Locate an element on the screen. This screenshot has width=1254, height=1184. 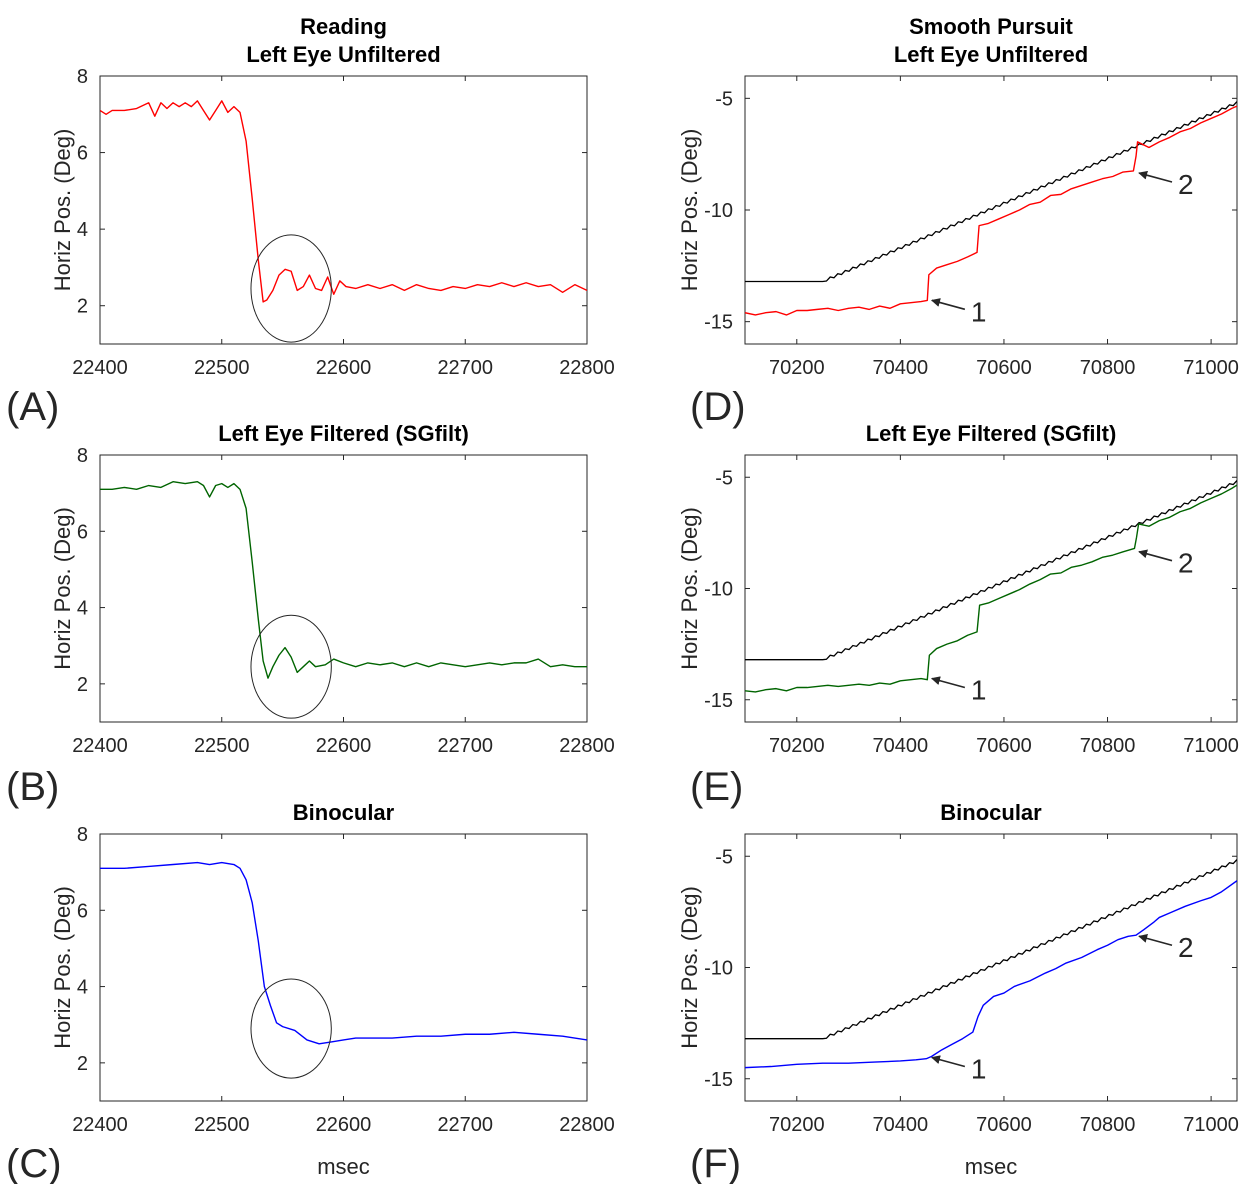
panel-label: (B) is located at coordinates (32, 787).